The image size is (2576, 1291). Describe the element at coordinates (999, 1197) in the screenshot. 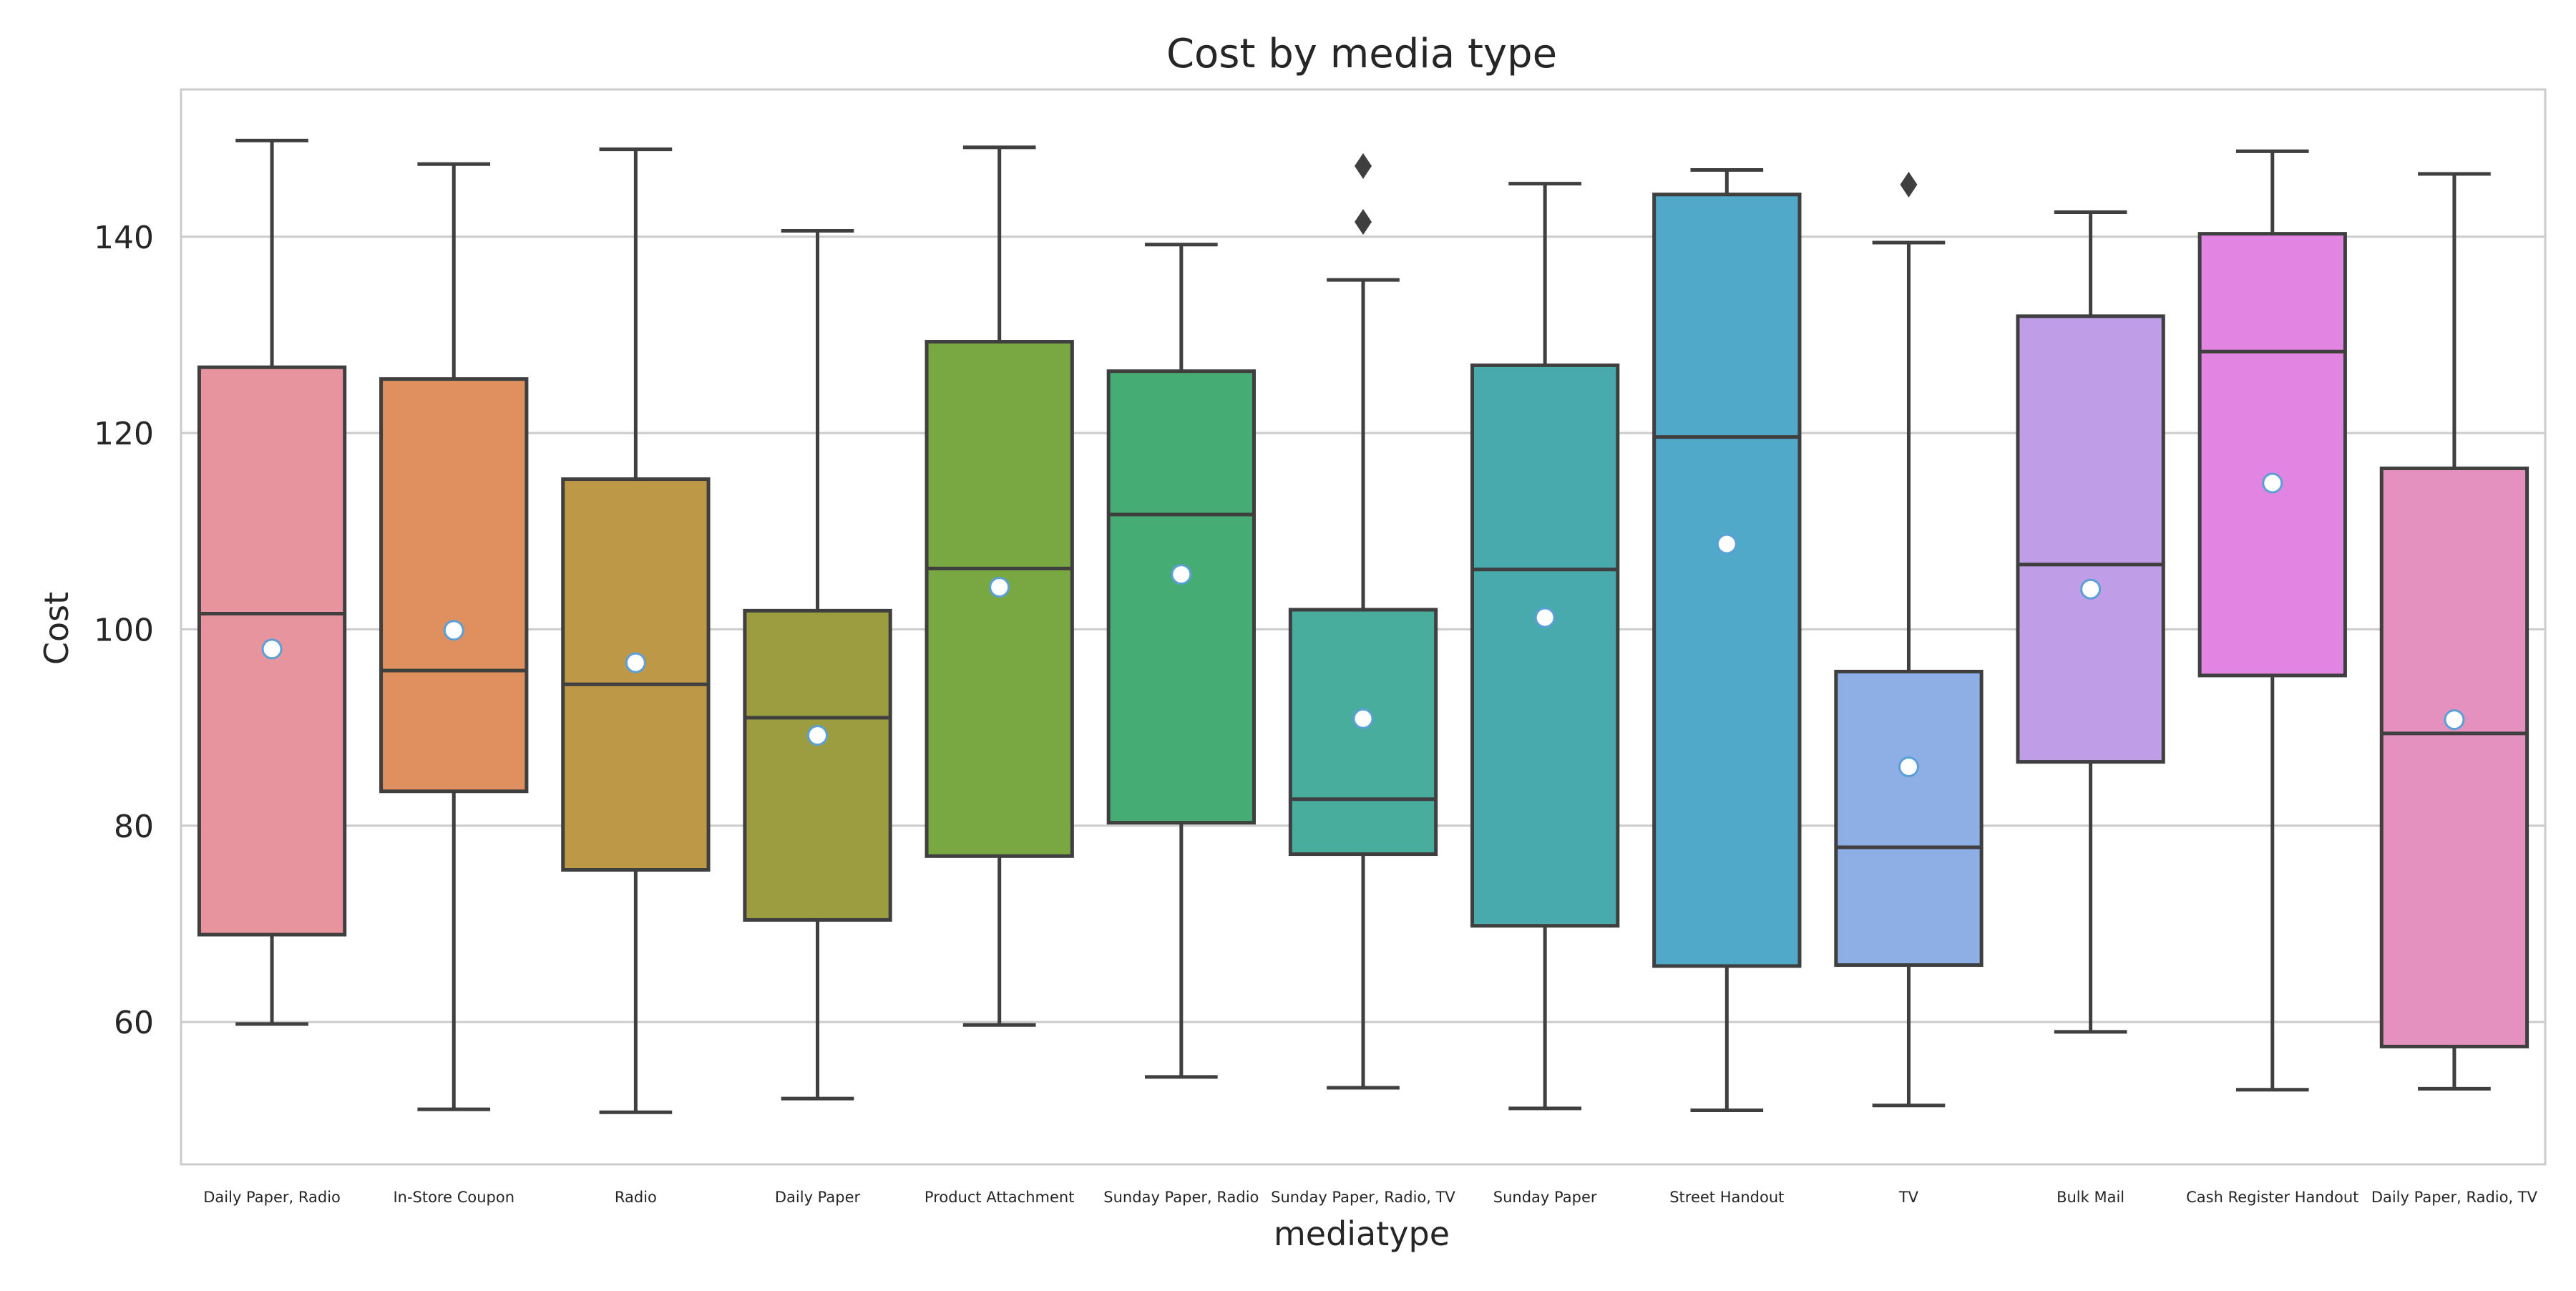

I see `x-tick-label: Product Attachment` at that location.